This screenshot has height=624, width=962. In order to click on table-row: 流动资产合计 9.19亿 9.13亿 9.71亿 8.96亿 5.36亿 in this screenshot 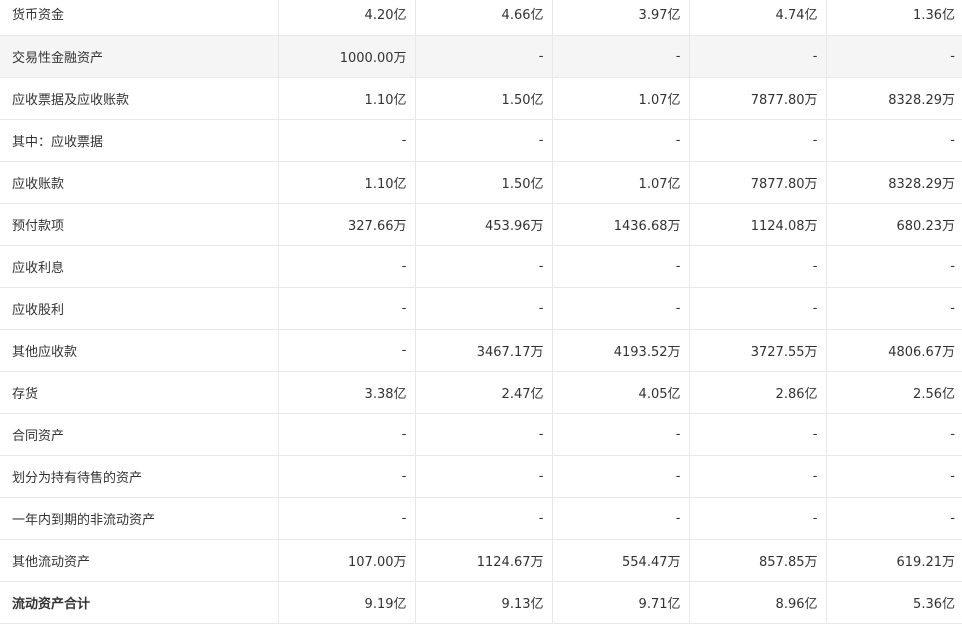, I will do `click(481, 602)`.